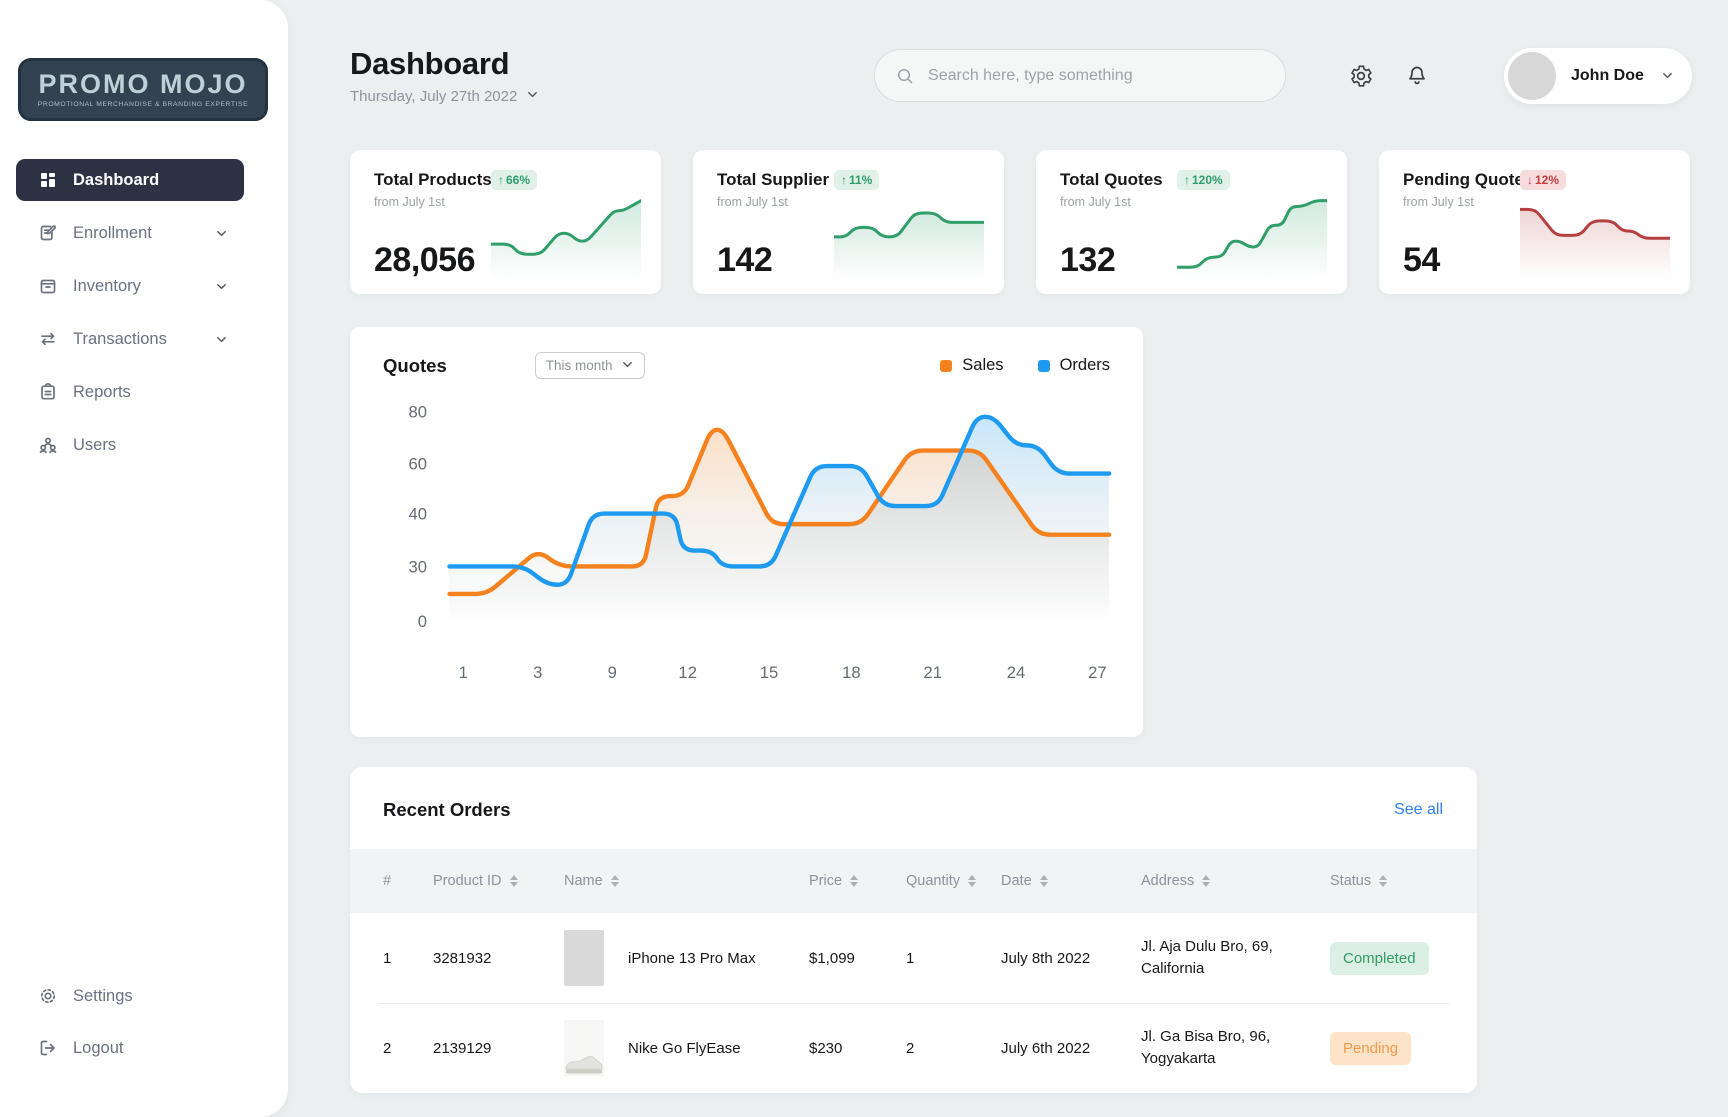 This screenshot has width=1728, height=1117. What do you see at coordinates (584, 1048) in the screenshot?
I see `shoe-thumb` at bounding box center [584, 1048].